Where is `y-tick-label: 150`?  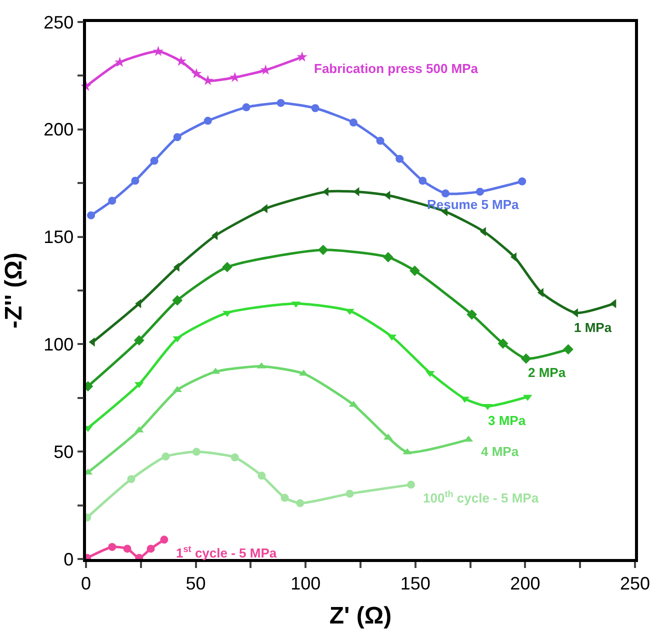 y-tick-label: 150 is located at coordinates (59, 237).